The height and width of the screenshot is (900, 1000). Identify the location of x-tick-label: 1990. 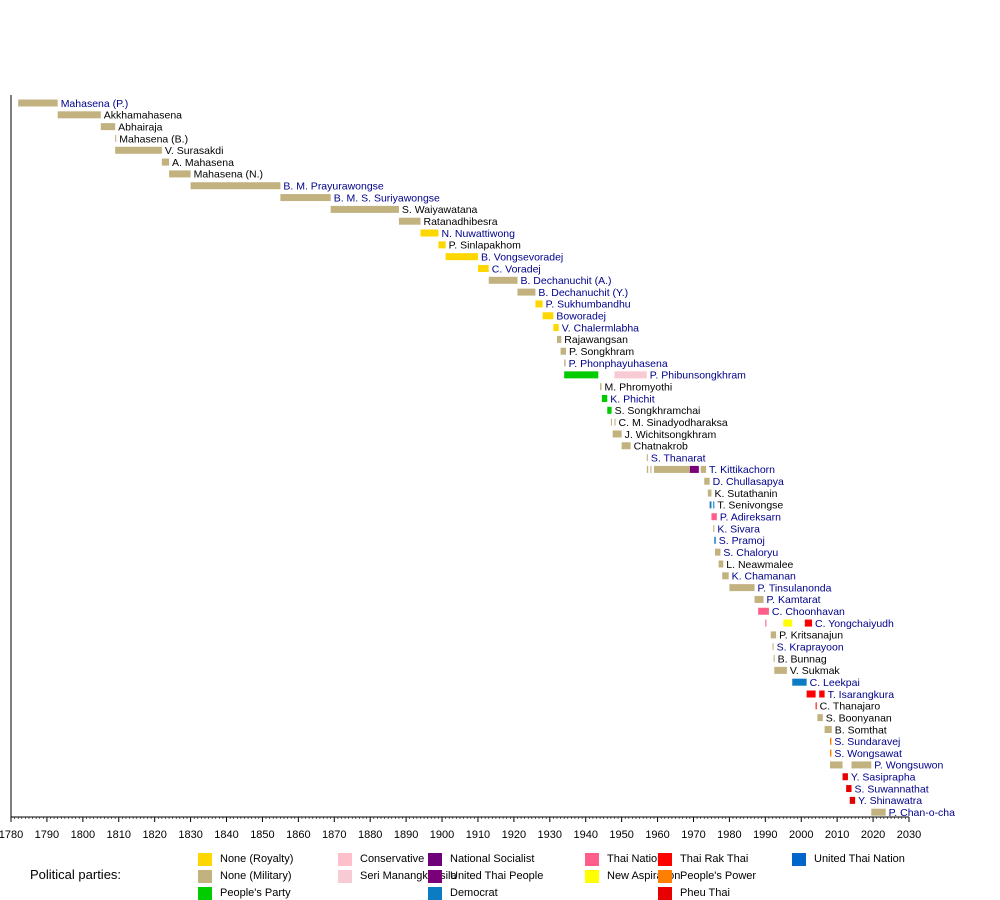
(765, 835).